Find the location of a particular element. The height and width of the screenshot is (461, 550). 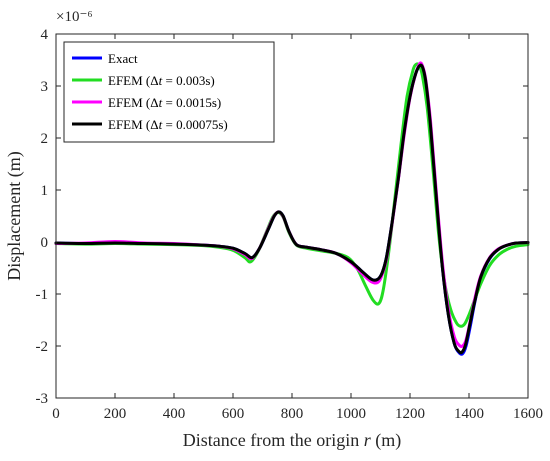

x-axis-label: Distance from the origin r (m) is located at coordinates (292, 440).